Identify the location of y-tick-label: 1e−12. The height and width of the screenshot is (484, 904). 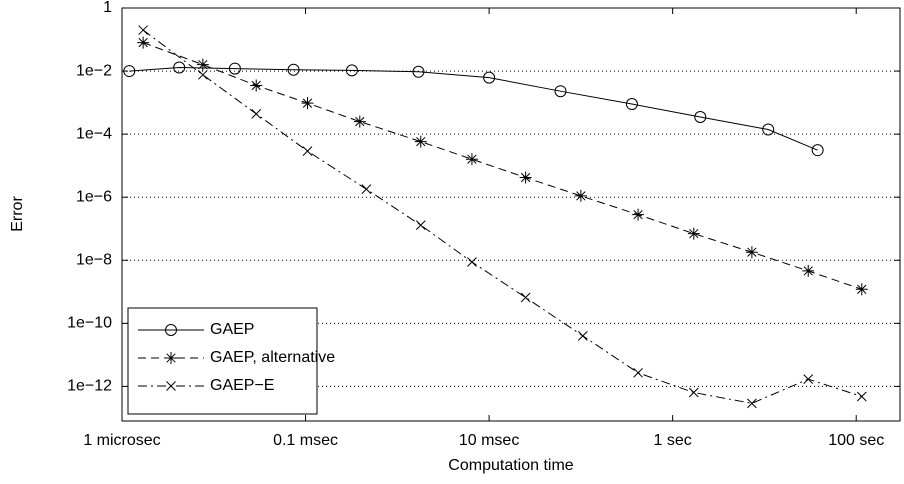
(89, 386).